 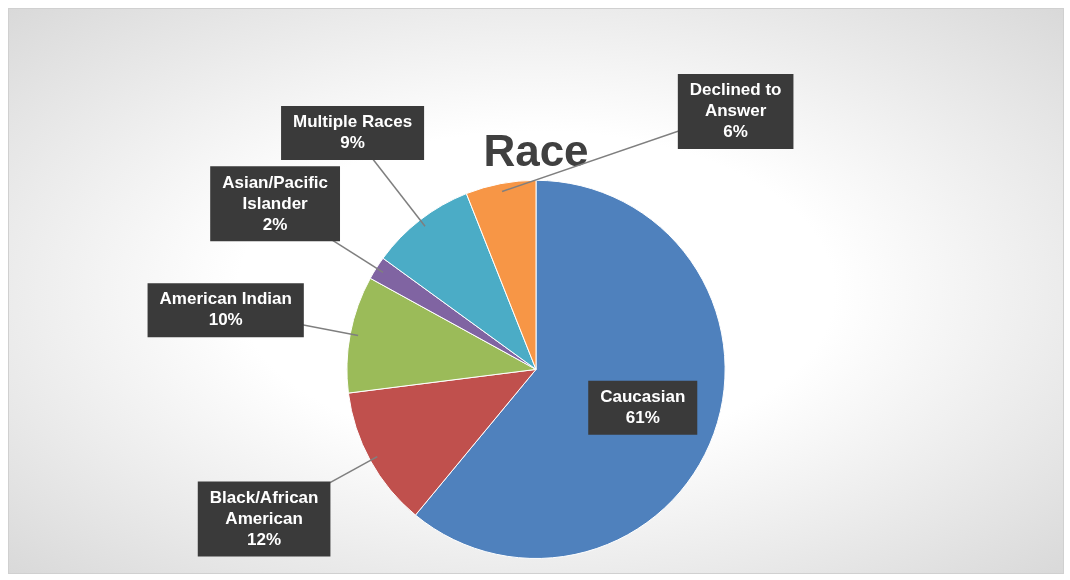 What do you see at coordinates (352, 143) in the screenshot?
I see `data-label: 9%` at bounding box center [352, 143].